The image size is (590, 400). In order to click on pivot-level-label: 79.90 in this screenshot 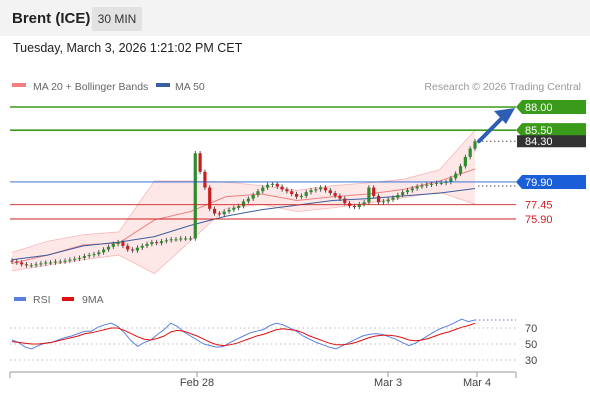, I will do `click(539, 183)`.